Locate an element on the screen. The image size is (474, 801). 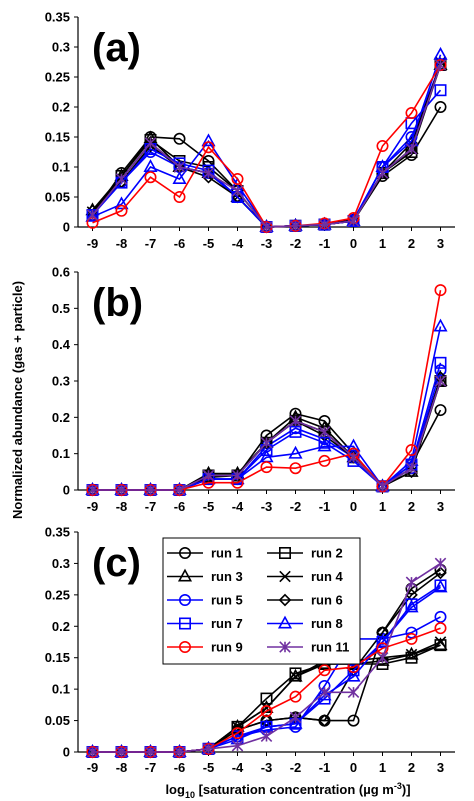
y-tick-label: 0 is located at coordinates (66, 752).